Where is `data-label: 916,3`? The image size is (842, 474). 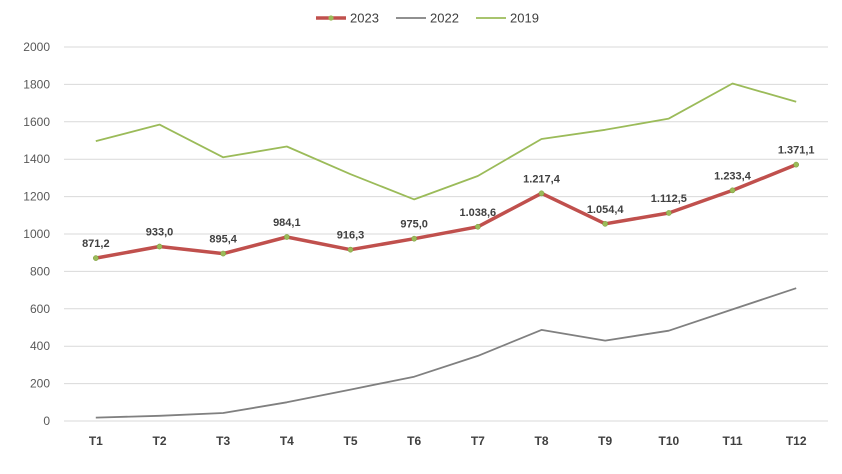 data-label: 916,3 is located at coordinates (351, 236).